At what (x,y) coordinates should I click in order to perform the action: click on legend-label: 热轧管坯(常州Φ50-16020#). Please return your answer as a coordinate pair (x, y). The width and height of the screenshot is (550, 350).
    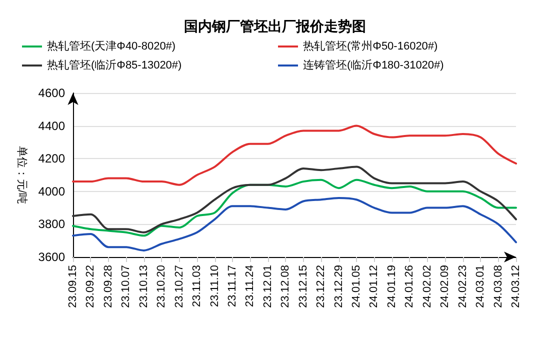
    Looking at the image, I should click on (370, 46).